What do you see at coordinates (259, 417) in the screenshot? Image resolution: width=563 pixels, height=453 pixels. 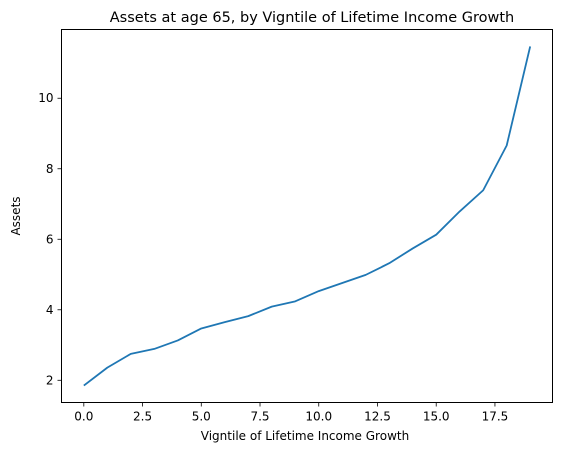 I see `x-tick-label: 7.5` at bounding box center [259, 417].